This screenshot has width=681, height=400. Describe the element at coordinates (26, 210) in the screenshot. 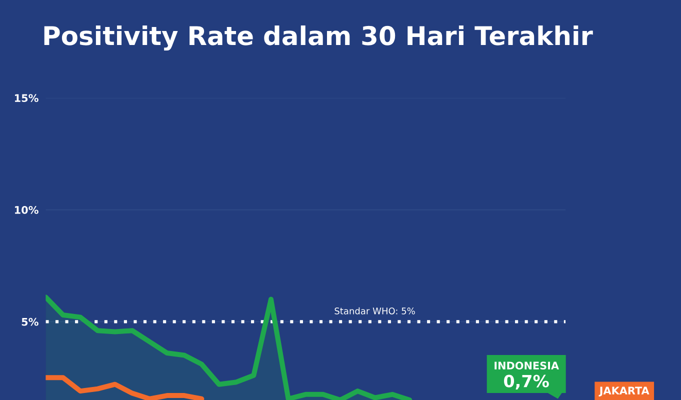

I see `y-tick-label: 10%` at that location.